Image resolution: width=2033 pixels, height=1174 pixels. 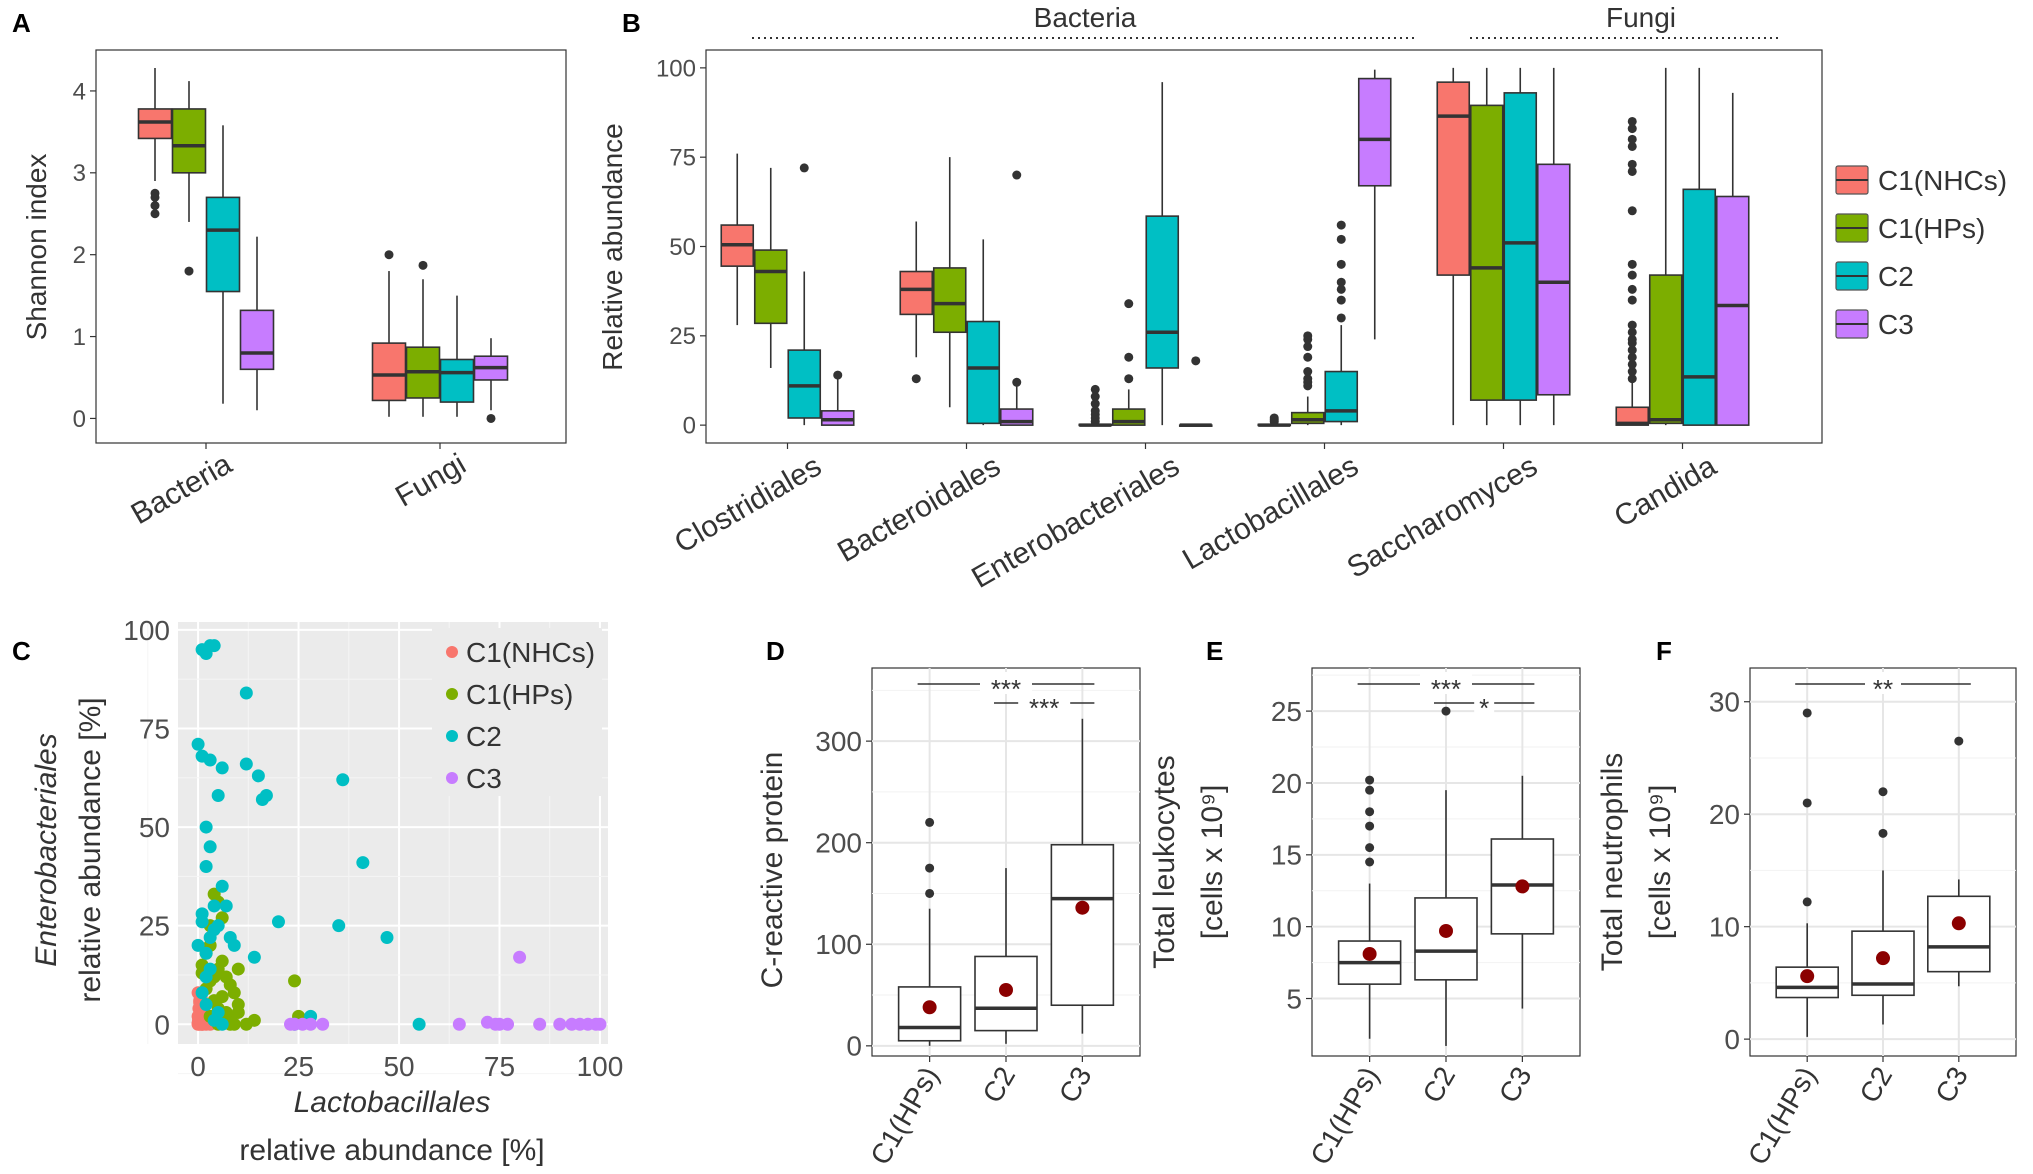 What do you see at coordinates (676, 68) in the screenshot?
I see `y-tick-label: 100` at bounding box center [676, 68].